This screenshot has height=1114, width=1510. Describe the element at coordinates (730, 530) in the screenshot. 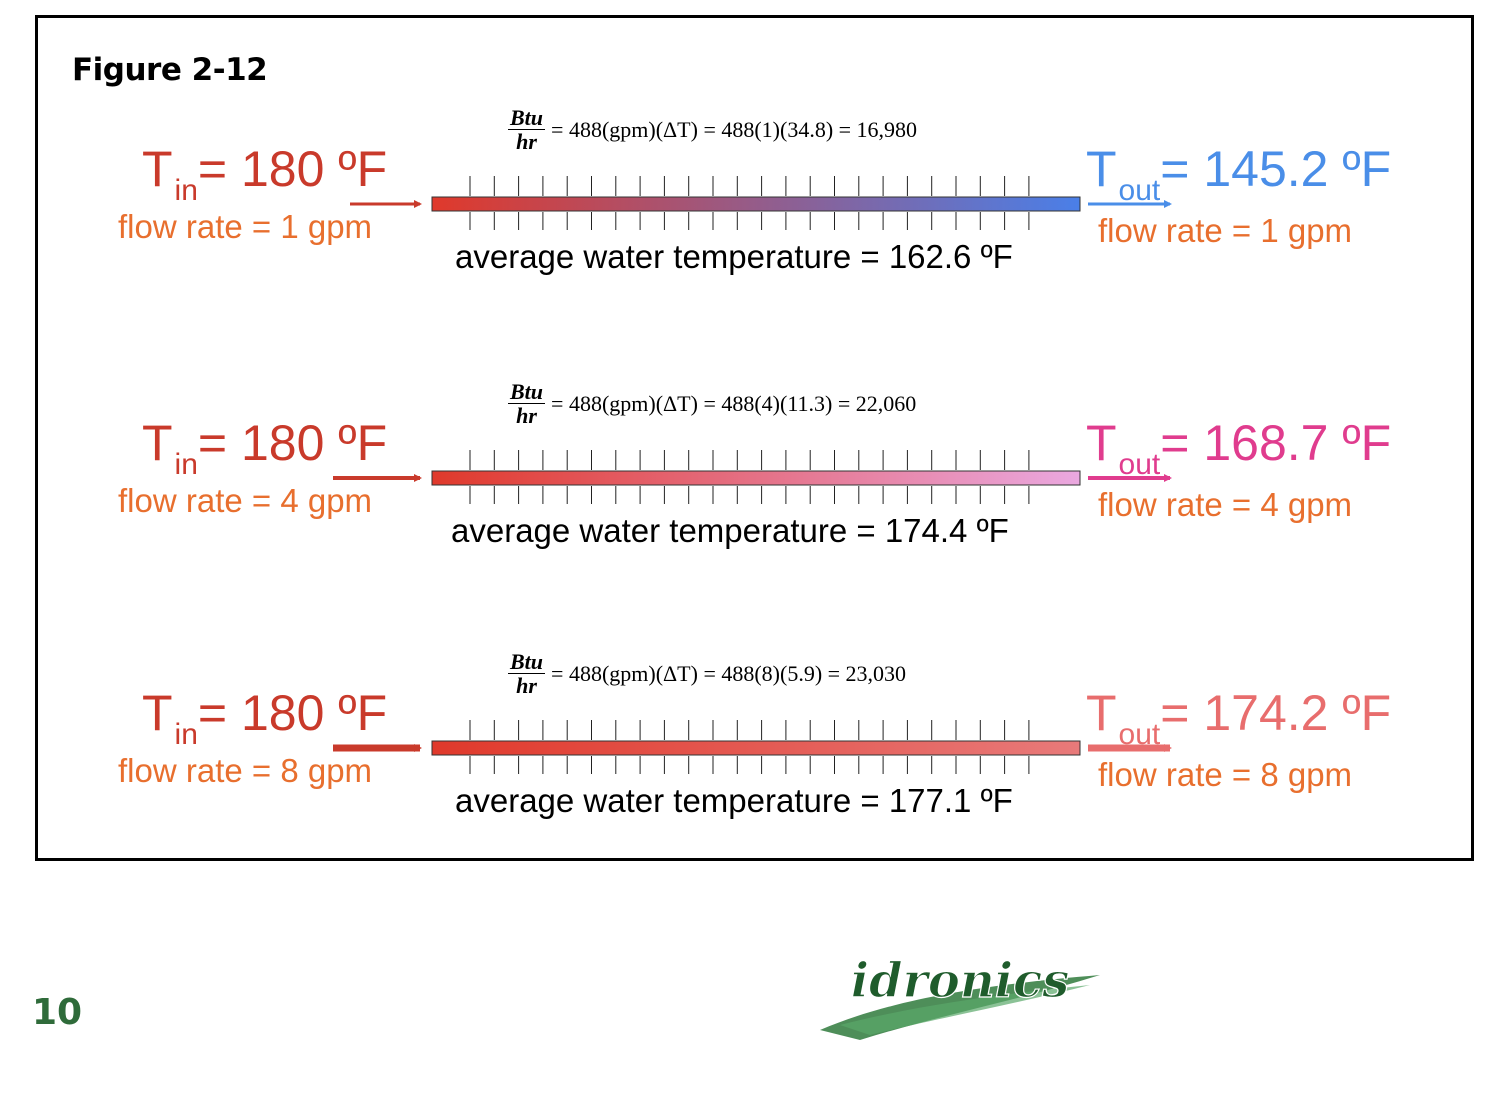

I see `average-temperature: average water temperature = 174.4 ºF` at that location.